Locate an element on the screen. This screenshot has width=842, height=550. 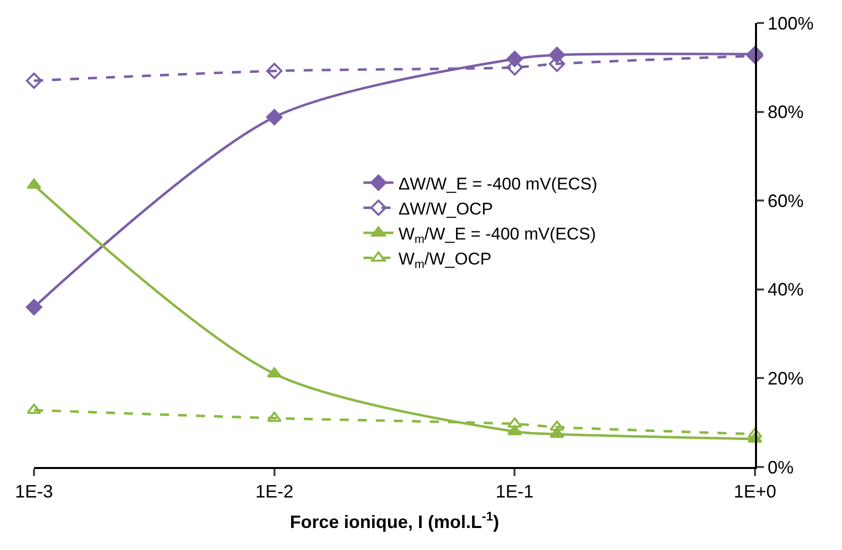
x-tick-label: 1E+0 is located at coordinates (755, 492).